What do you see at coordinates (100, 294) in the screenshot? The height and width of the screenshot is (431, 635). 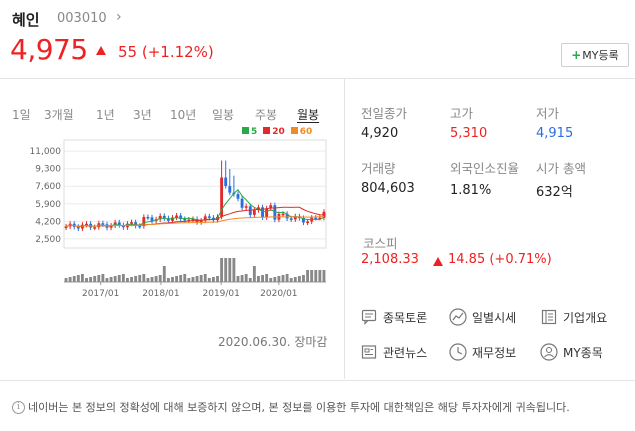 I see `x-tick-label: 2017/01` at bounding box center [100, 294].